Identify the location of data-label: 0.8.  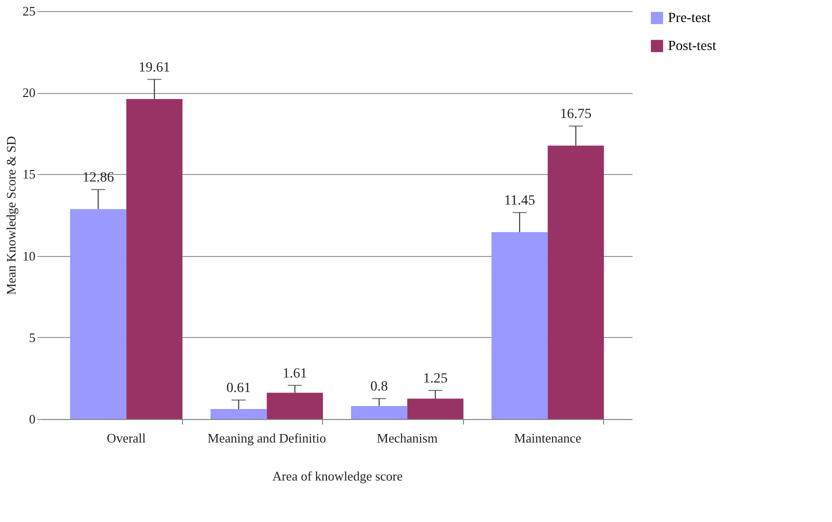
(379, 387).